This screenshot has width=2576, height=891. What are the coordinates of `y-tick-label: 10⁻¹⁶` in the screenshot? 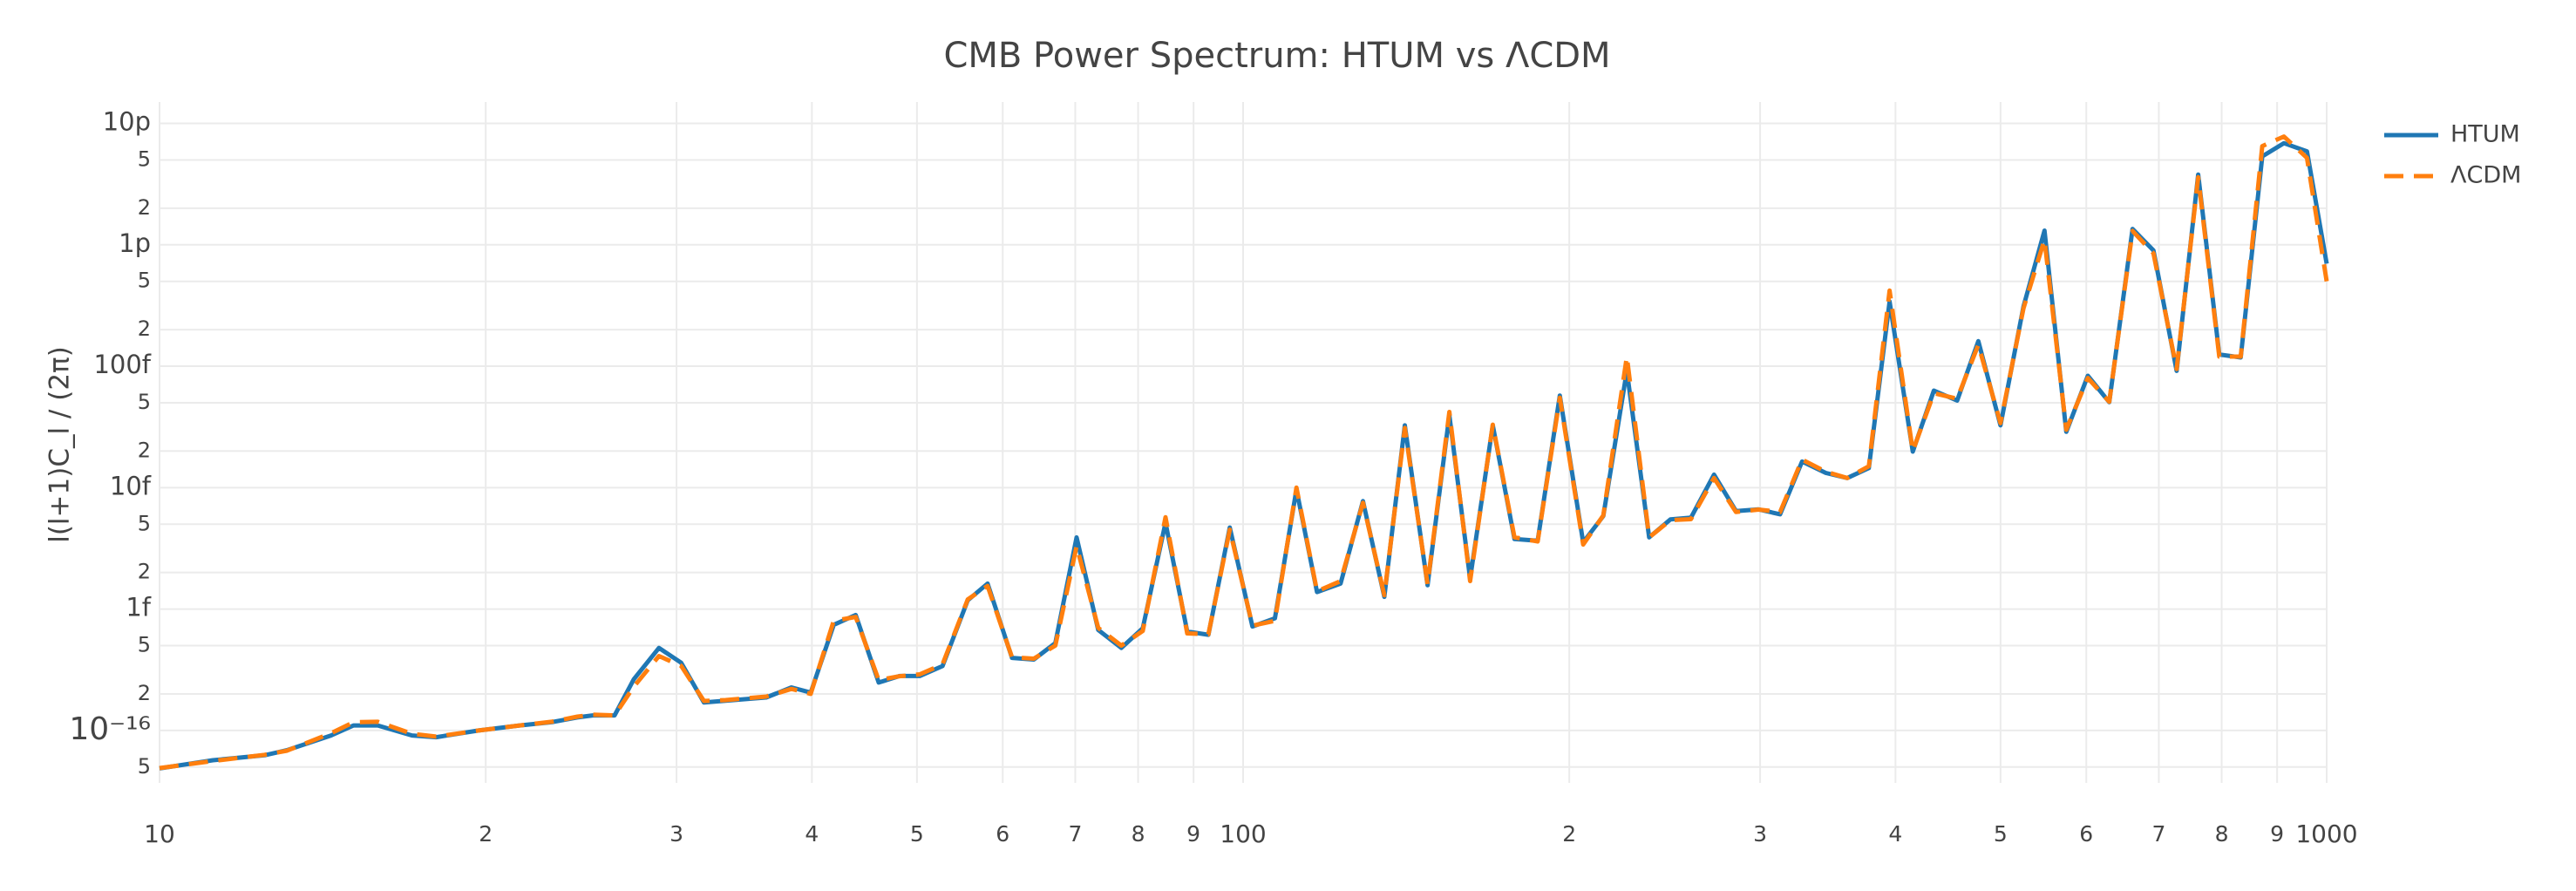 It's located at (110, 729).